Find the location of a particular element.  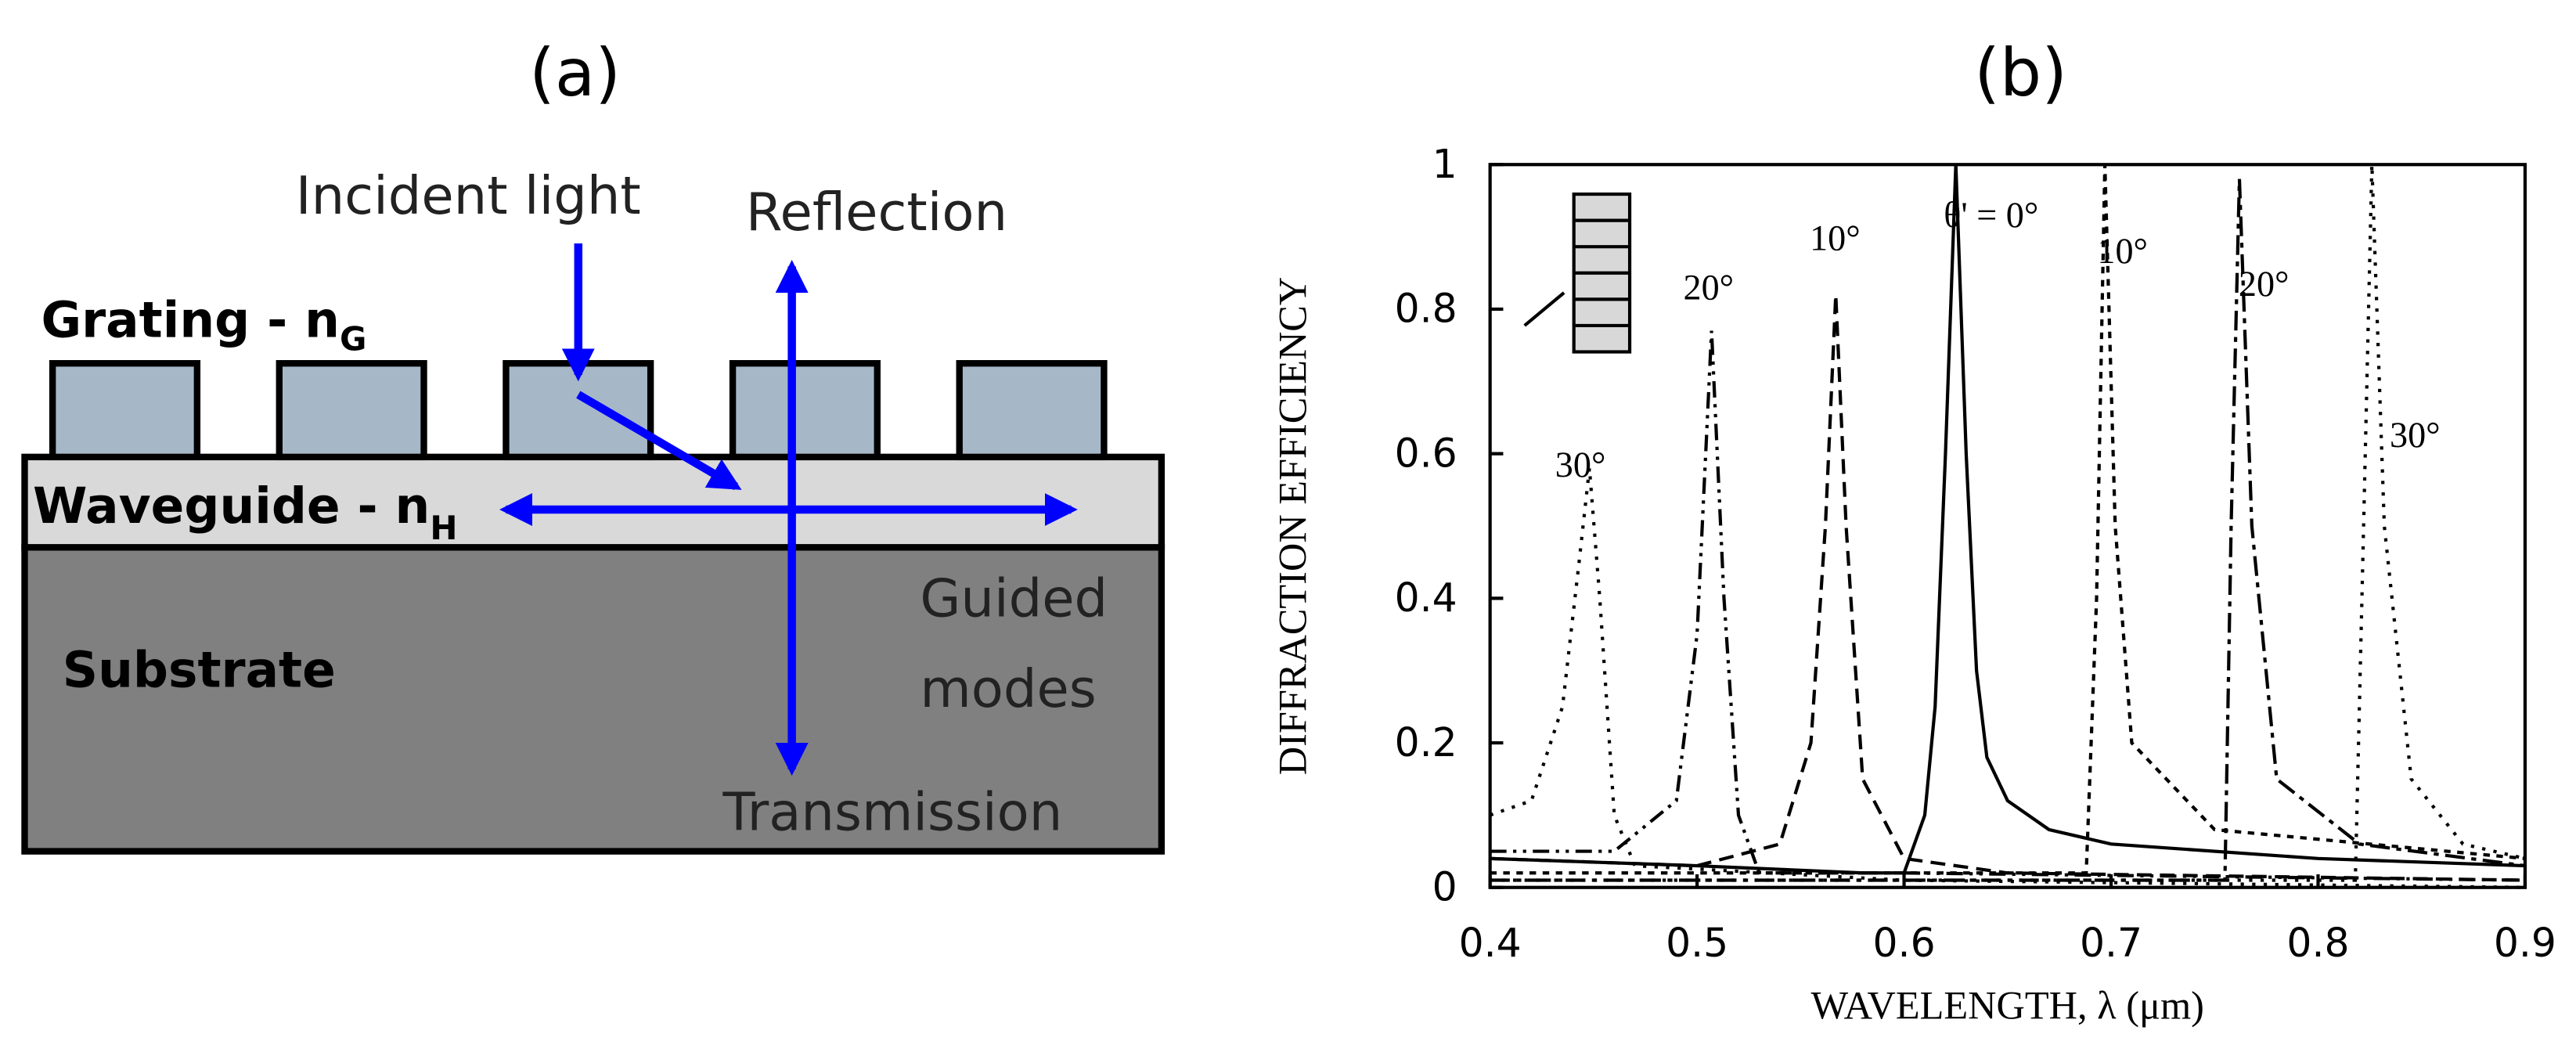

text: Grating - n is located at coordinates (190, 320).